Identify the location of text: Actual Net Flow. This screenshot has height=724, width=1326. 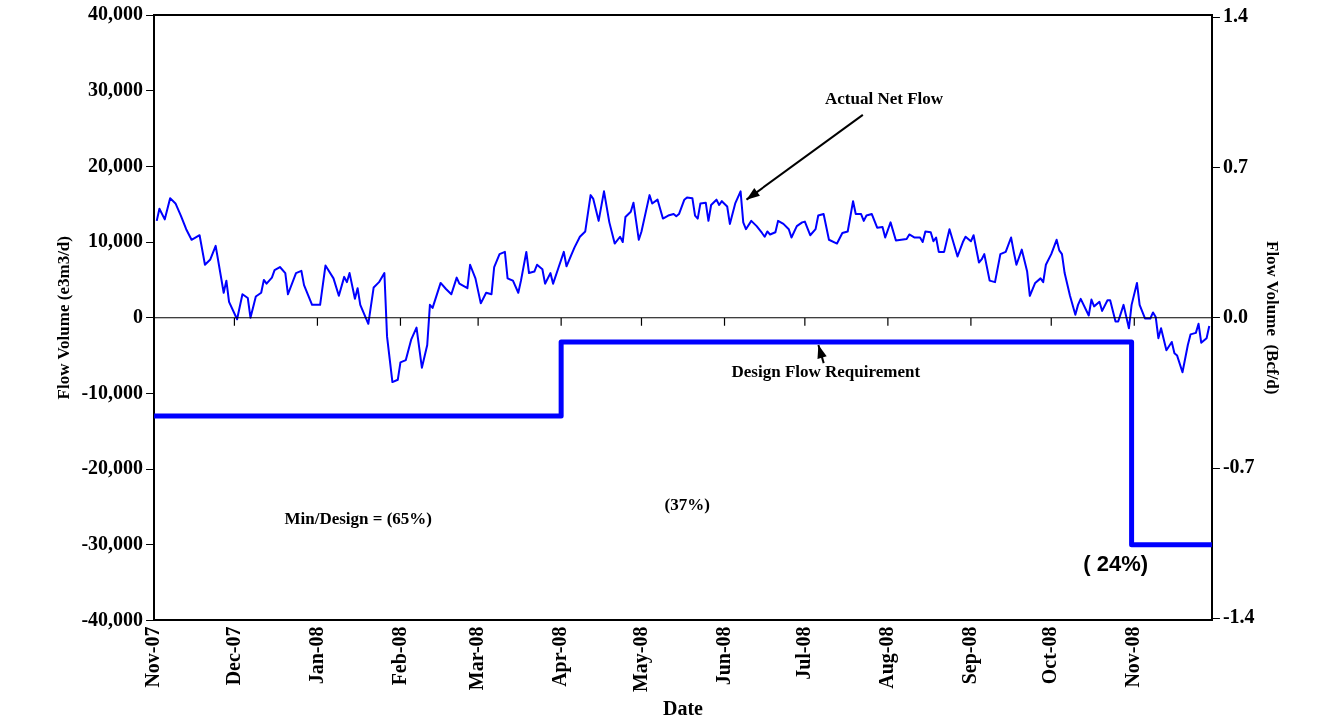
(884, 99).